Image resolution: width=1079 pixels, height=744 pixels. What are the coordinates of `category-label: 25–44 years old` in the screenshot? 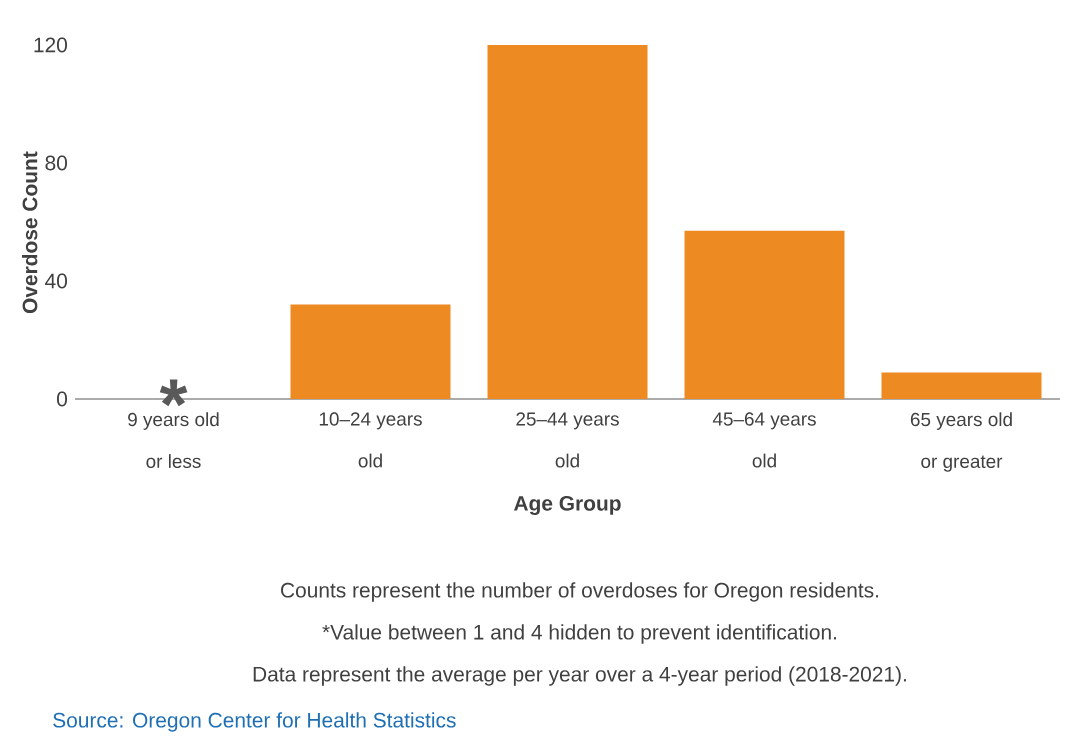 It's located at (567, 440).